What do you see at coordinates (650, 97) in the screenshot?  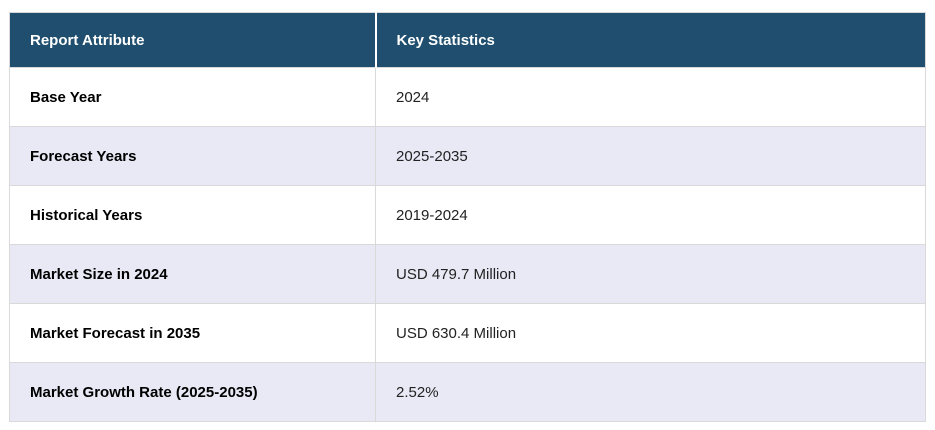 I see `value-cell: 2024` at bounding box center [650, 97].